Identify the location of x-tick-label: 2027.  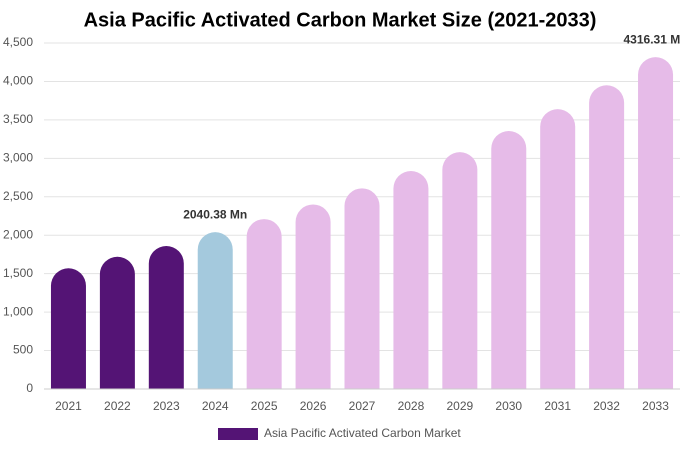
(362, 406).